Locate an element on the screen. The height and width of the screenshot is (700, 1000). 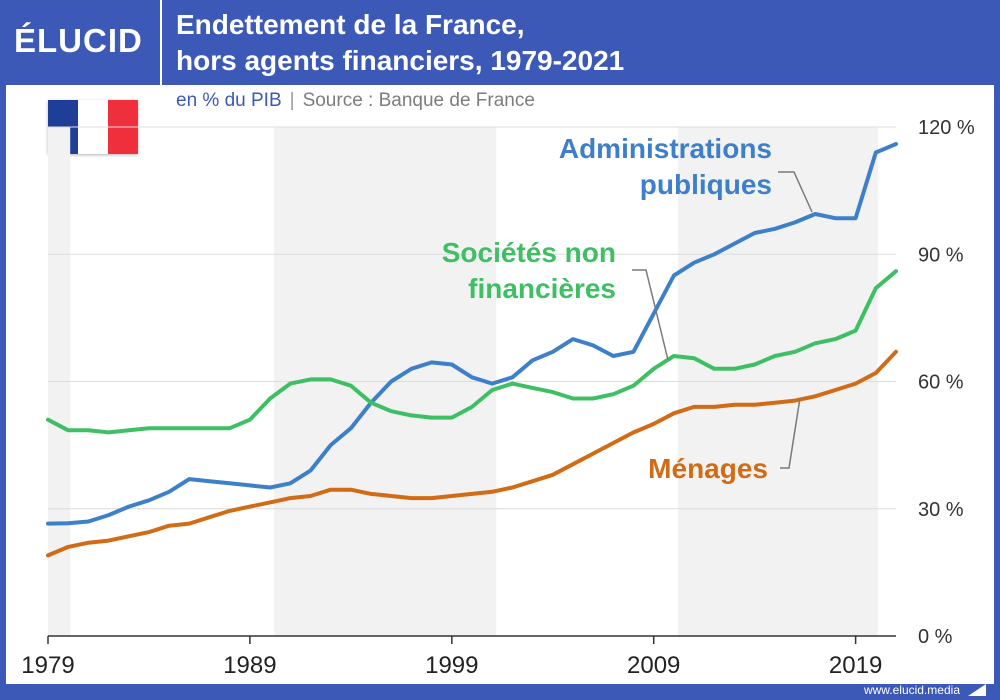
x-tick-label: 2019 is located at coordinates (855, 665).